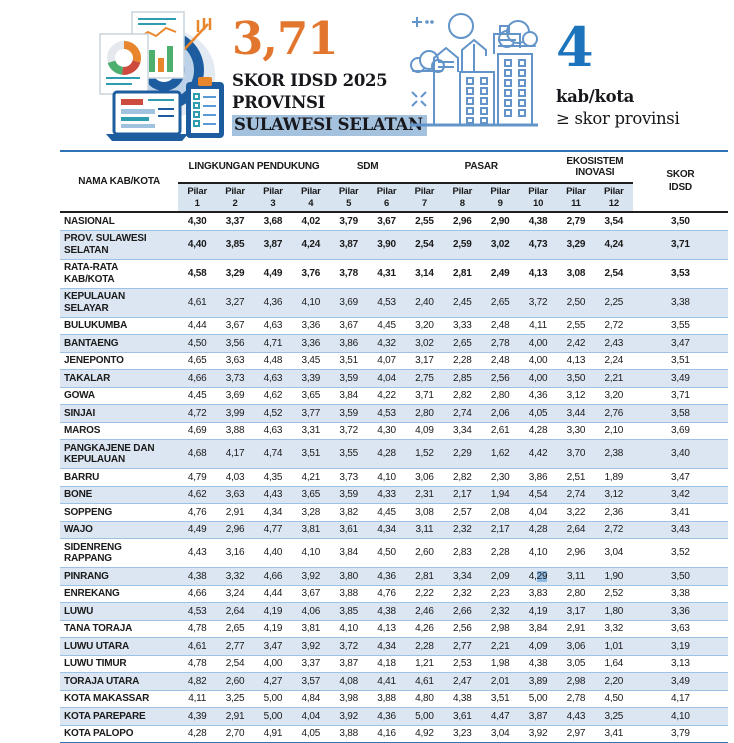 The width and height of the screenshot is (734, 743). What do you see at coordinates (424, 477) in the screenshot?
I see `pillar-score-cell: 3,06` at bounding box center [424, 477].